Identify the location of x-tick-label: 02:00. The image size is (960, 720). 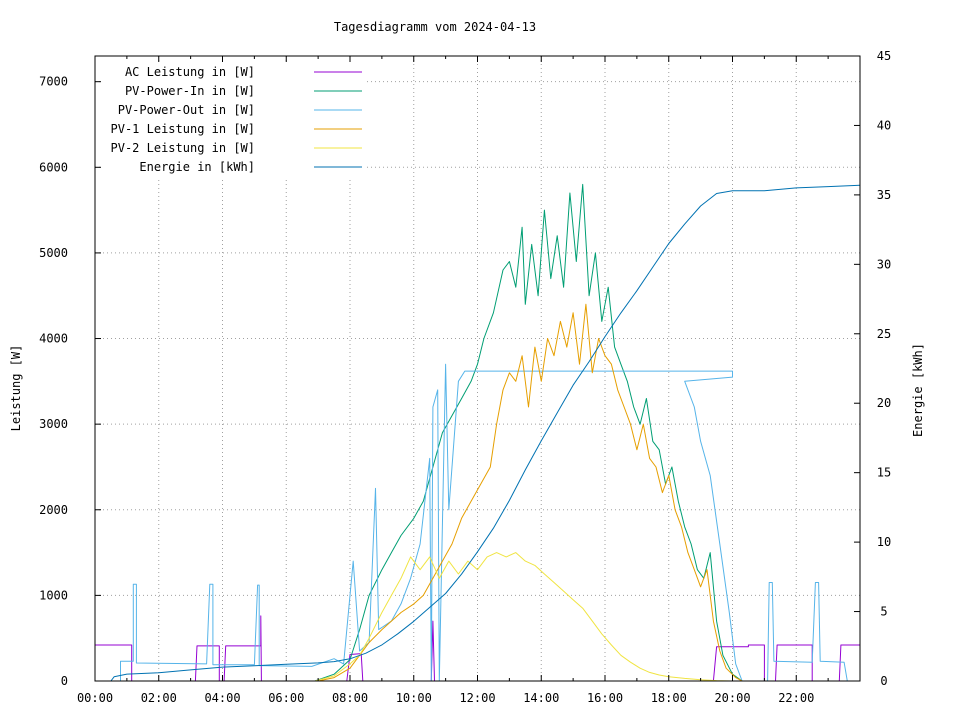
(159, 698).